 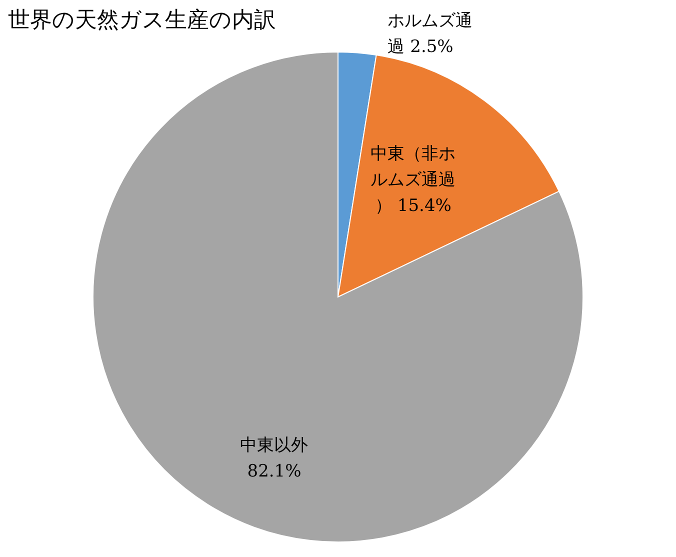 I want to click on data-label: 82.1%, so click(x=274, y=472).